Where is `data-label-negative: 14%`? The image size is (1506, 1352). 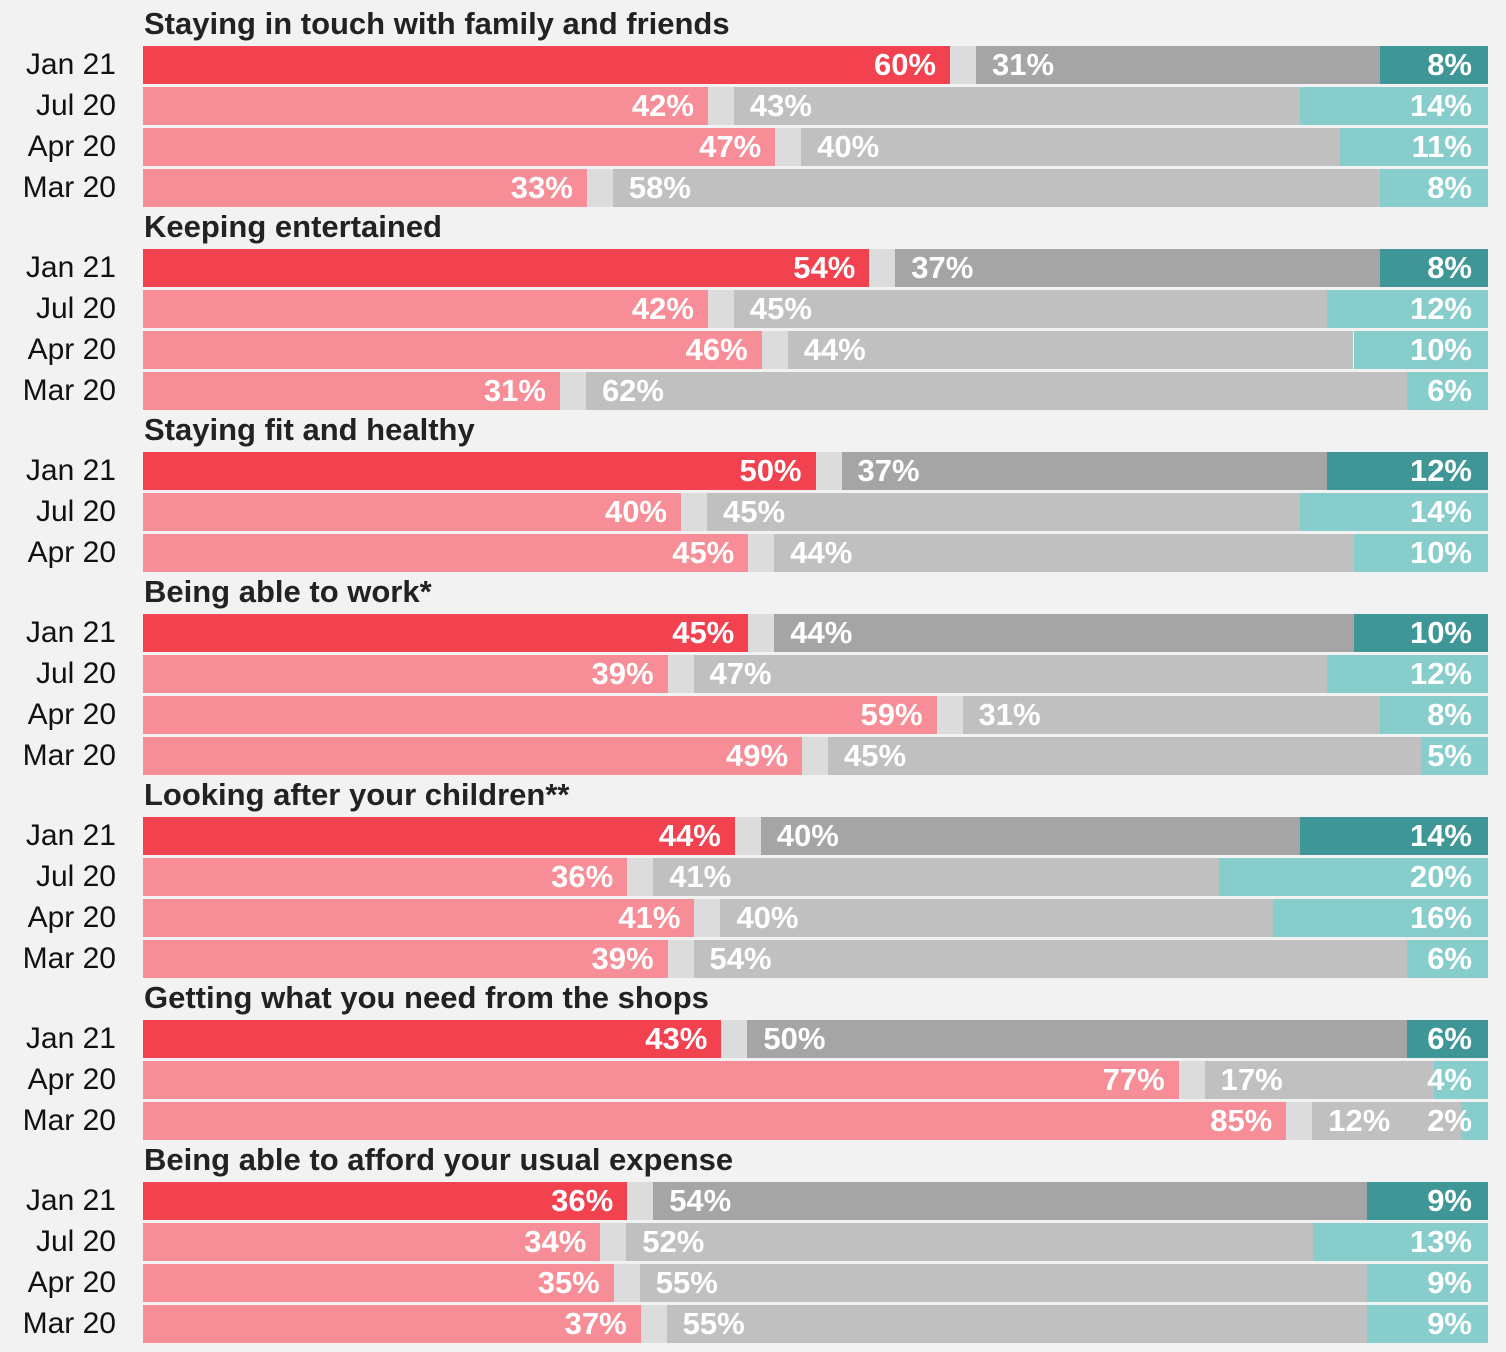 data-label-negative: 14% is located at coordinates (1440, 835).